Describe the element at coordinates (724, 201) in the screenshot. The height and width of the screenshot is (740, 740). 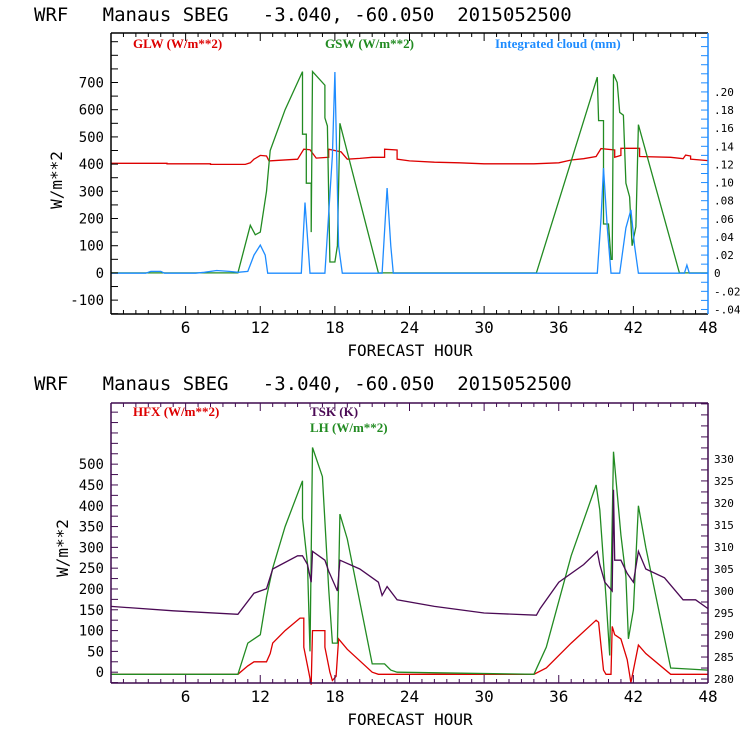
I see `y2-tick-label: .08` at that location.